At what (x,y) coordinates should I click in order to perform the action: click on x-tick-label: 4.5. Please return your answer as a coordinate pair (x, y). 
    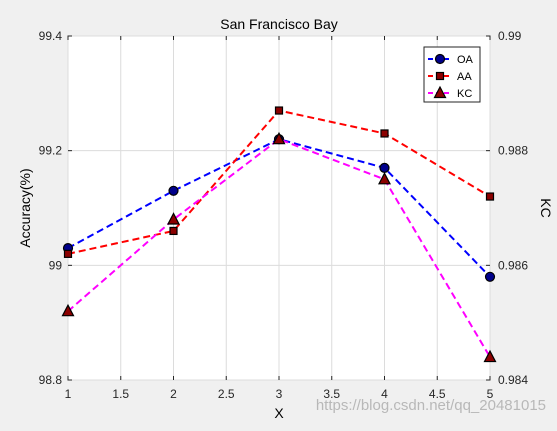
    Looking at the image, I should click on (437, 394).